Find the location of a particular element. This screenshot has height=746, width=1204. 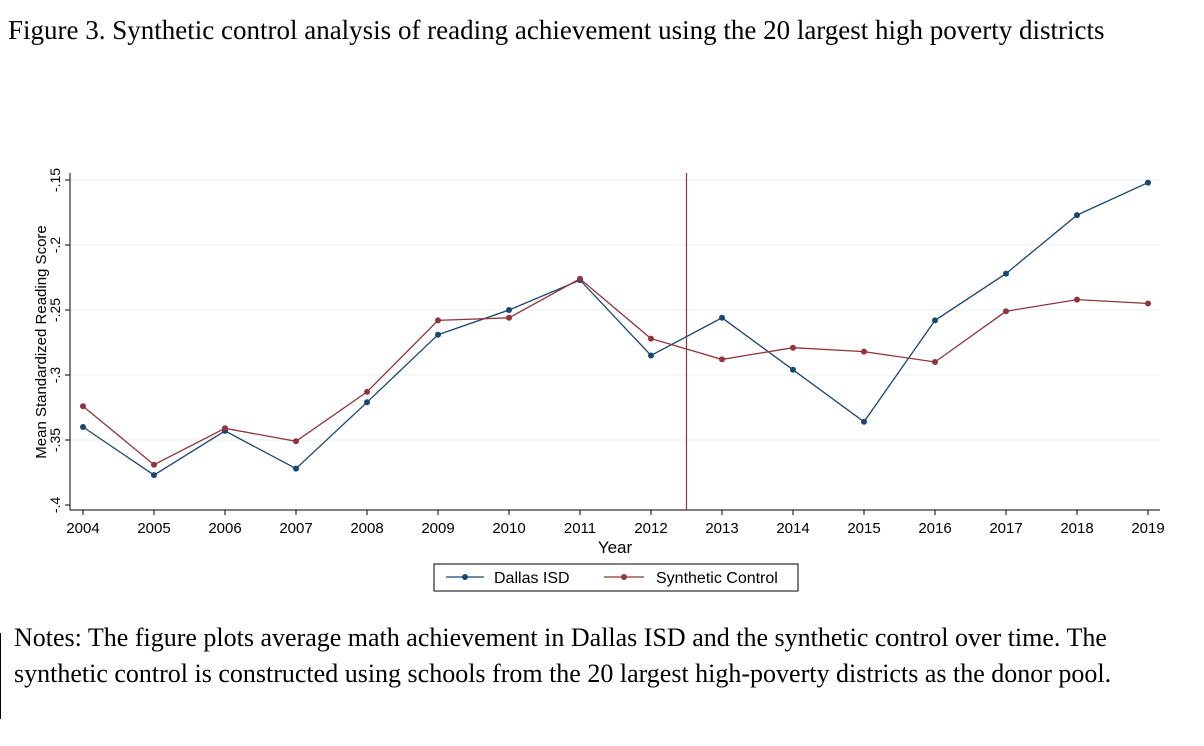

x-tick-label: 2007 is located at coordinates (295, 528).